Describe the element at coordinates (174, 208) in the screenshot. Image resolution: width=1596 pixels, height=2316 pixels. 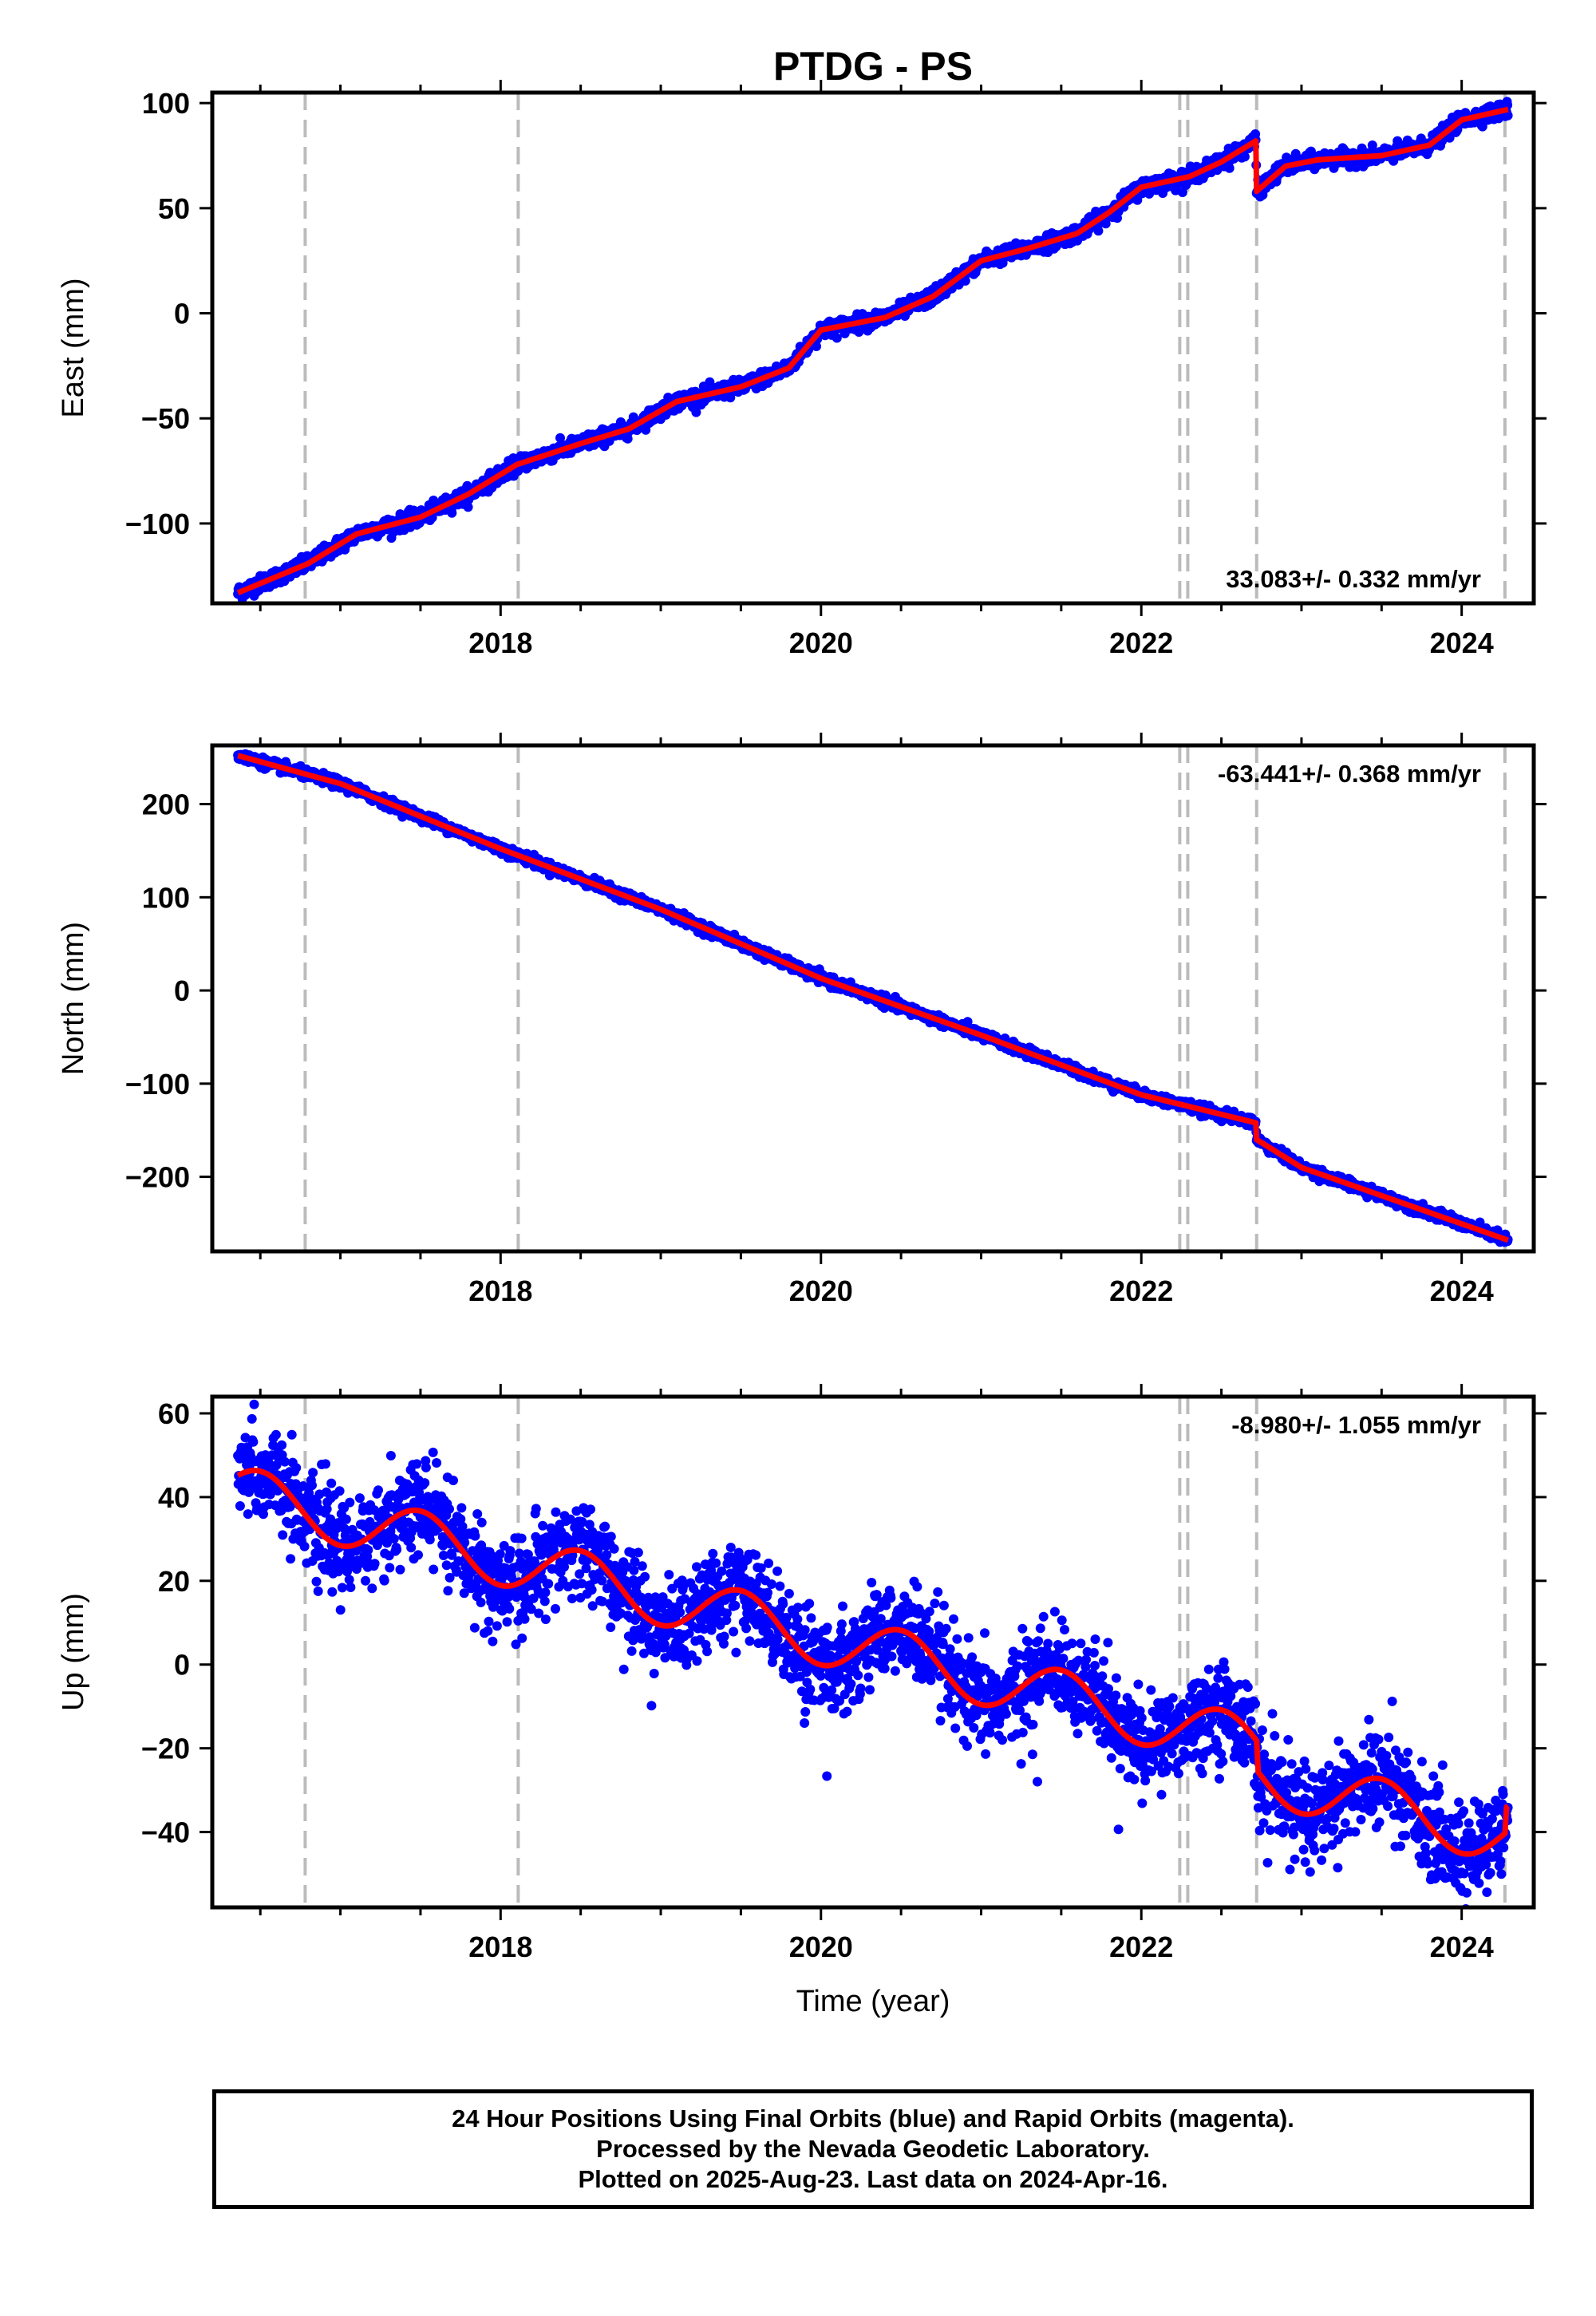
I see `east-y-tick-label: 50` at that location.